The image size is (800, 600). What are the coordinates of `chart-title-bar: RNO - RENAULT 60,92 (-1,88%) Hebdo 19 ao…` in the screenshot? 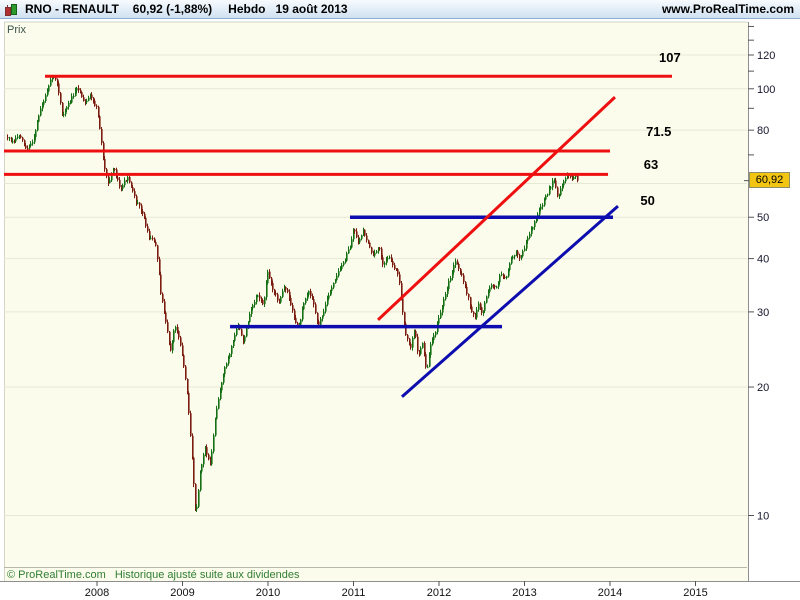 It's located at (400, 9).